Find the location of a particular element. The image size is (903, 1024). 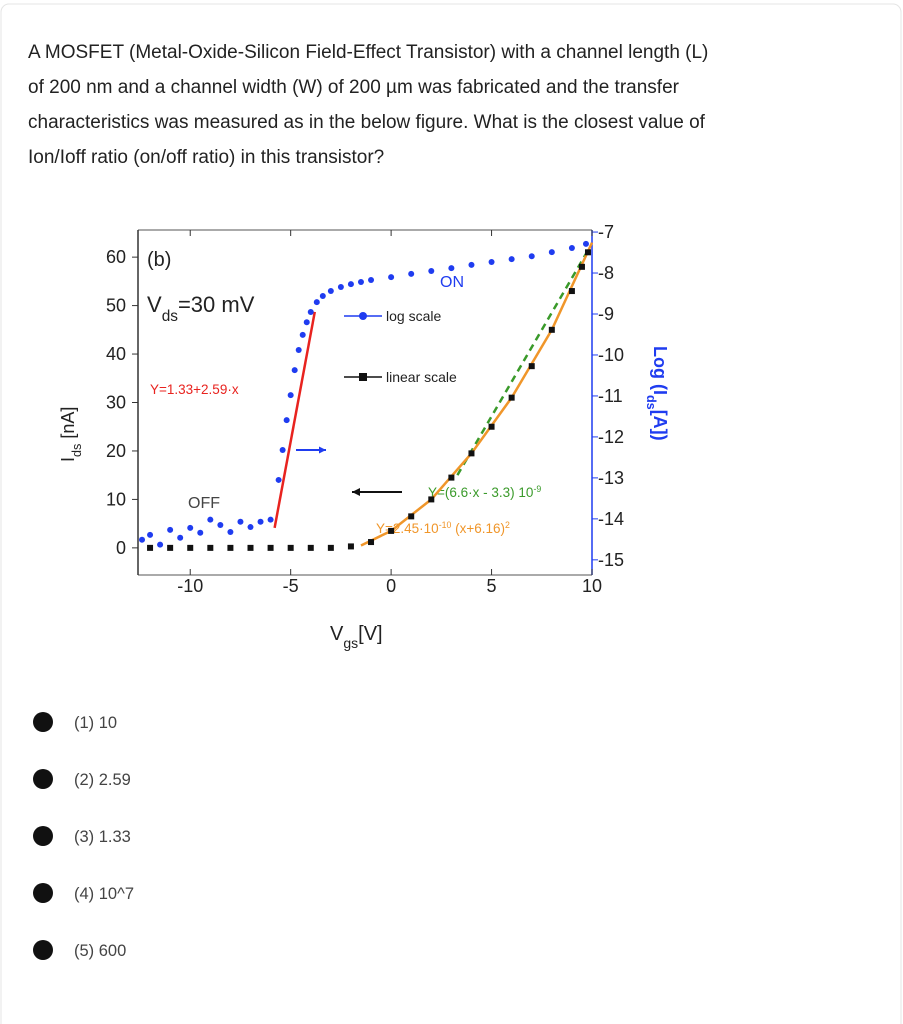

x-tick-label: -5 is located at coordinates (291, 586).